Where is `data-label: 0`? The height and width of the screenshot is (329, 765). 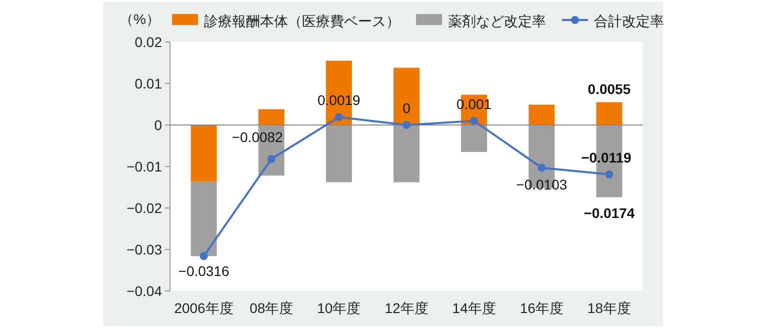 data-label: 0 is located at coordinates (406, 108).